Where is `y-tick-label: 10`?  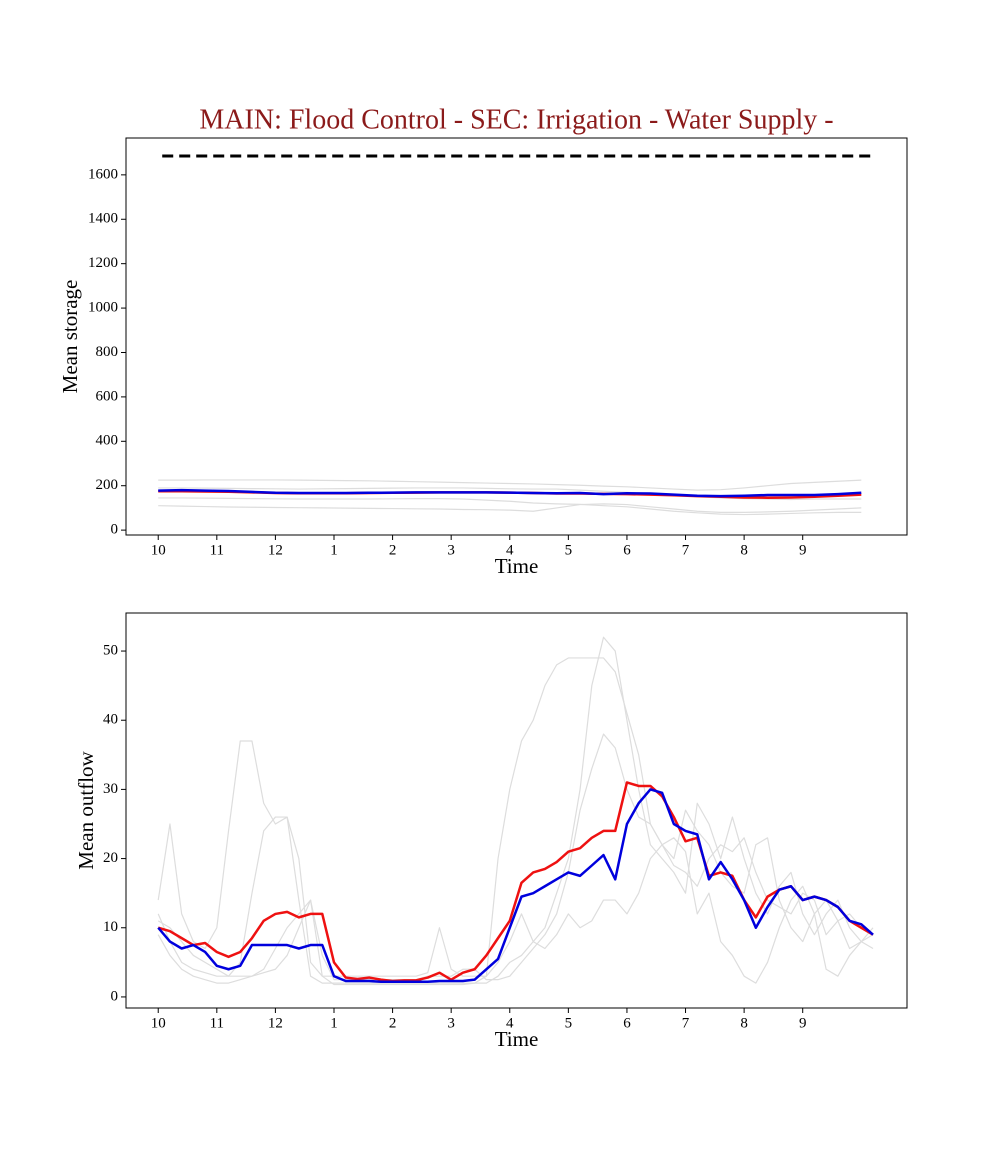 y-tick-label: 10 is located at coordinates (110, 927).